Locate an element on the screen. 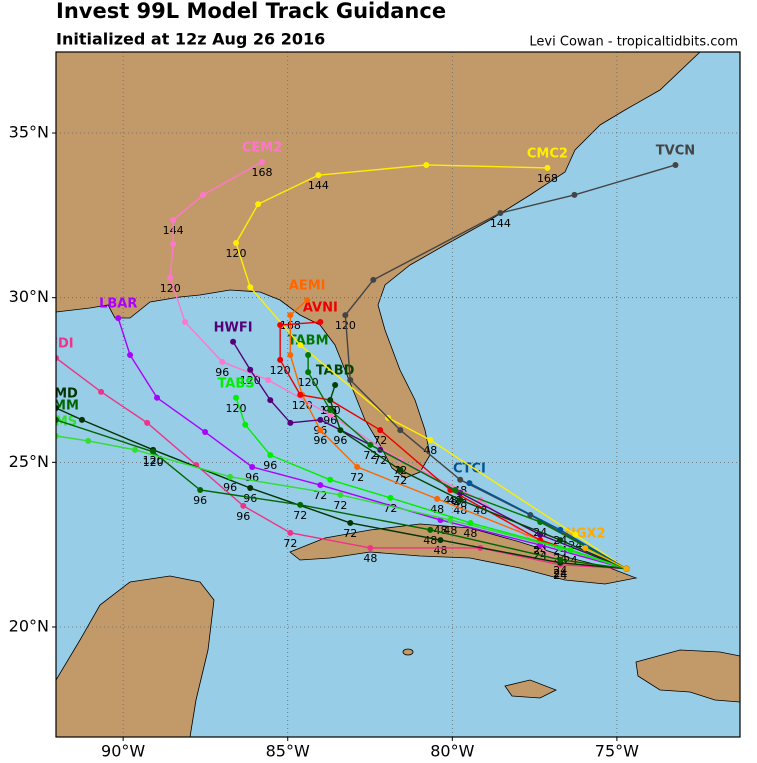 The width and height of the screenshot is (757, 763). isle-of-youth is located at coordinates (408, 652).